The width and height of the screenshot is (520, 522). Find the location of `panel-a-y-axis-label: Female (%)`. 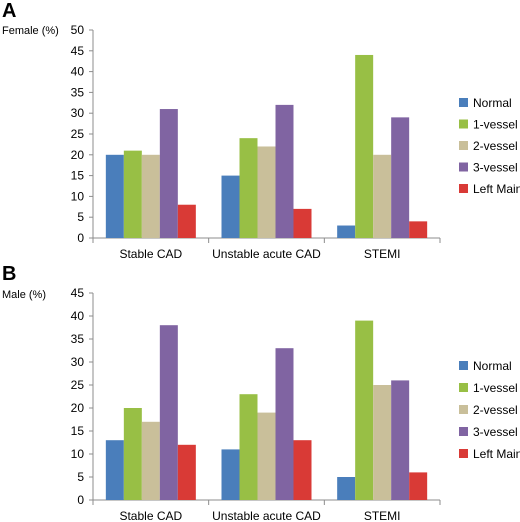

panel-a-y-axis-label: Female (%) is located at coordinates (30, 31).